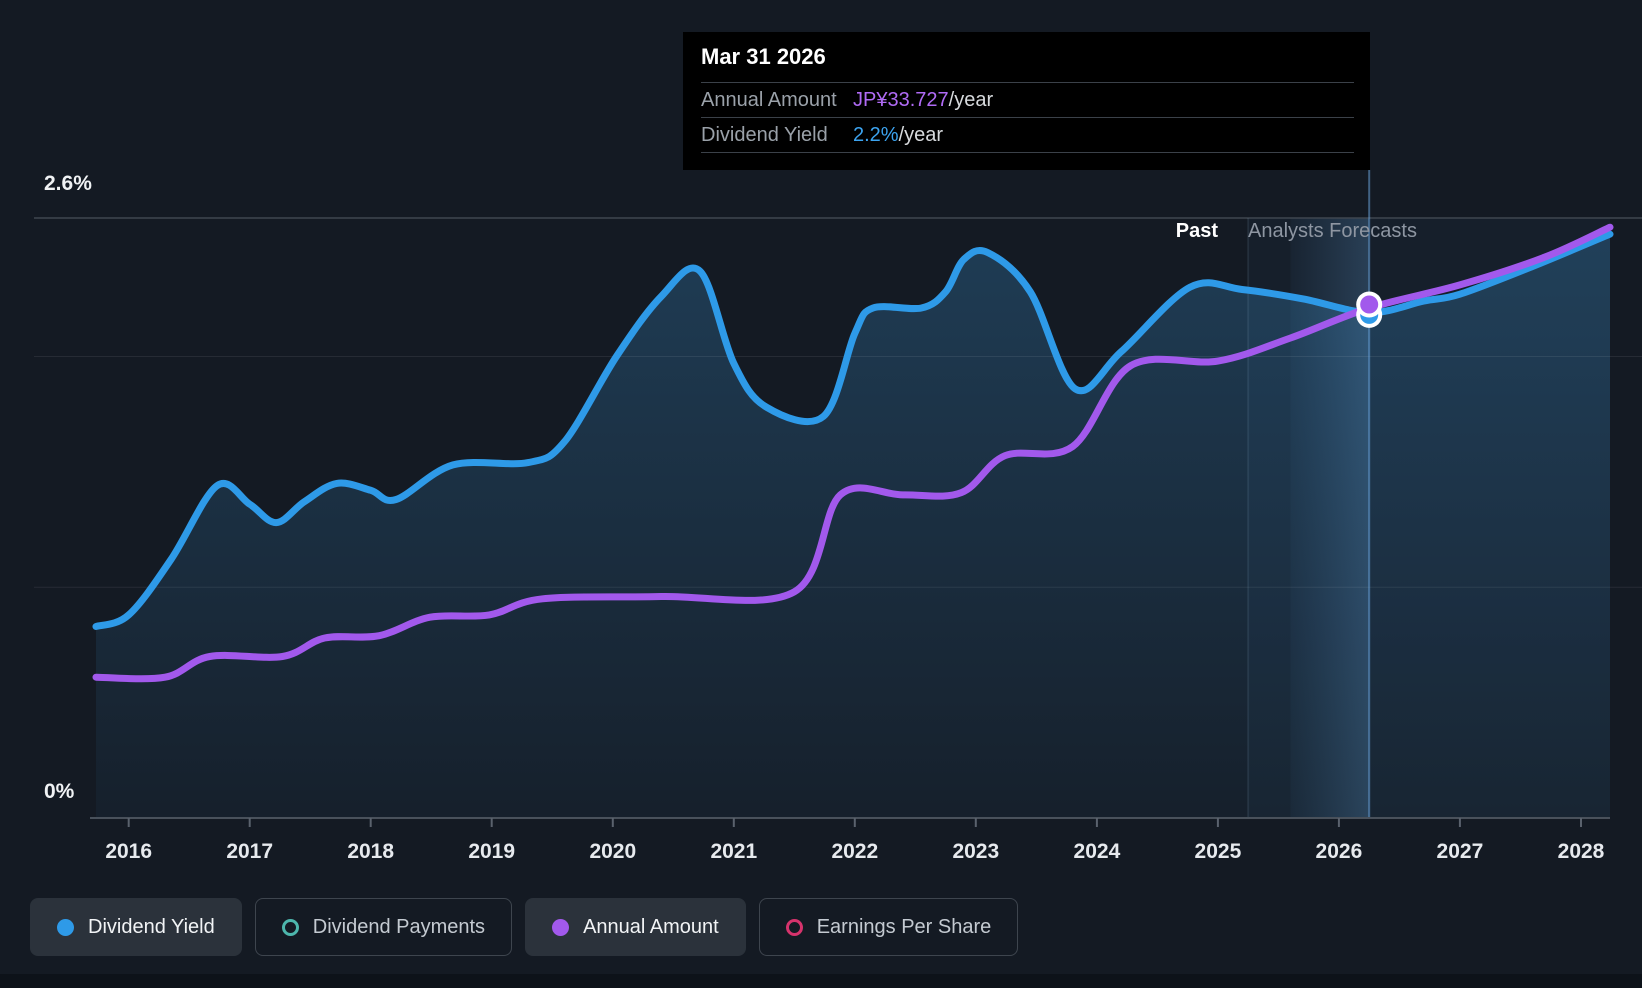 The height and width of the screenshot is (988, 1642). Describe the element at coordinates (1026, 135) in the screenshot. I see `tooltip-row-dividend-yield: Dividend Yield 2.2% /year` at that location.